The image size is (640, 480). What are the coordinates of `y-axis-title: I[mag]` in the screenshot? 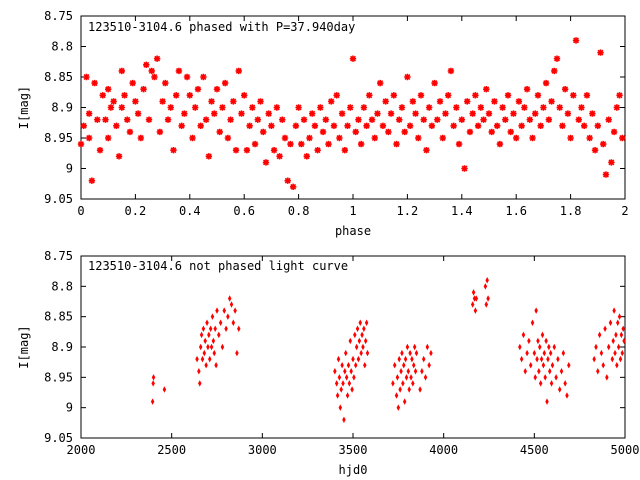 It's located at (24, 107).